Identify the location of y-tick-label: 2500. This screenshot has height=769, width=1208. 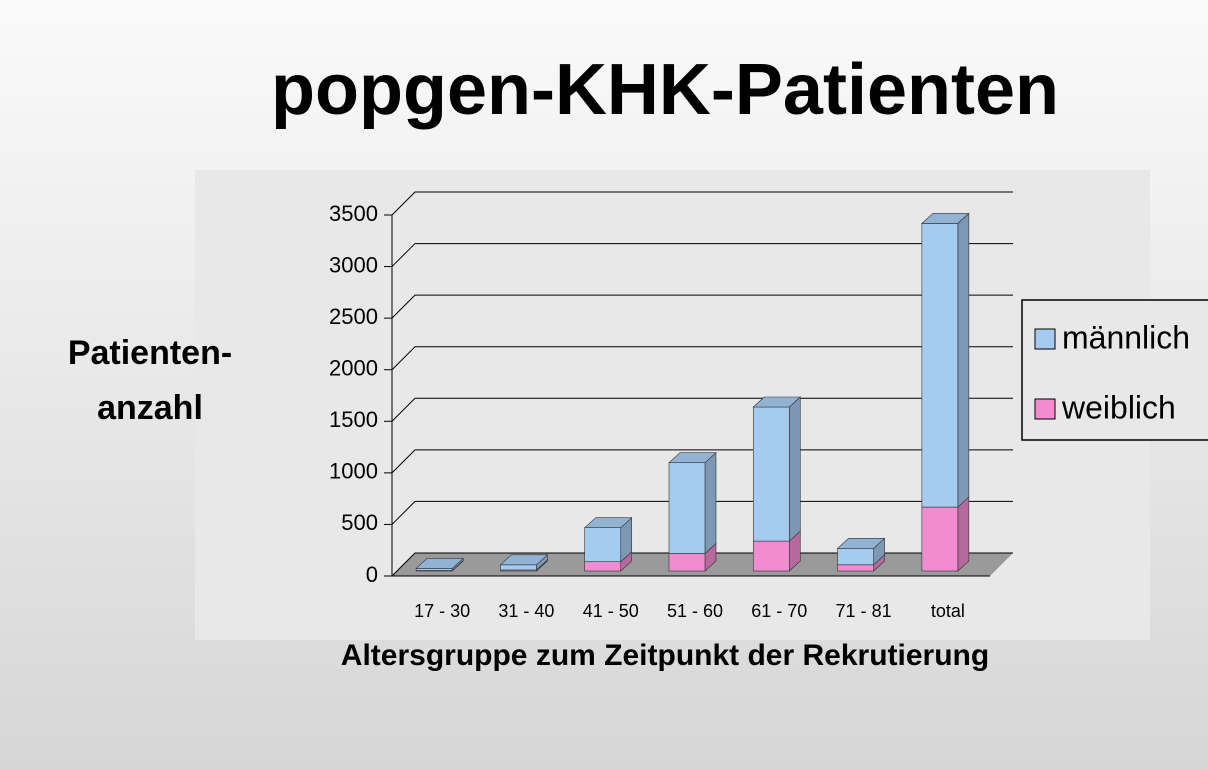
(353, 316).